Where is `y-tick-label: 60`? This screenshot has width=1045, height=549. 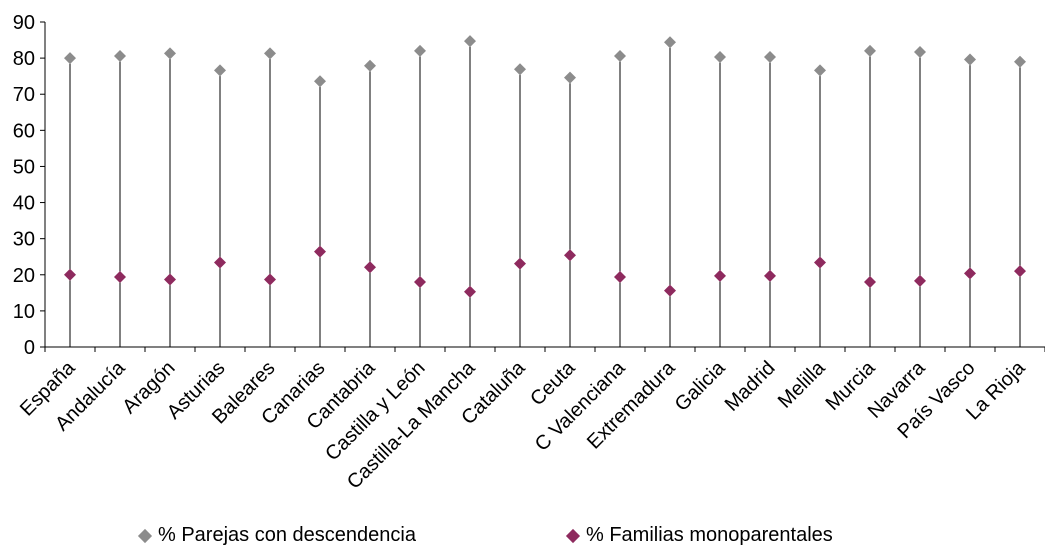
y-tick-label: 60 is located at coordinates (24, 131).